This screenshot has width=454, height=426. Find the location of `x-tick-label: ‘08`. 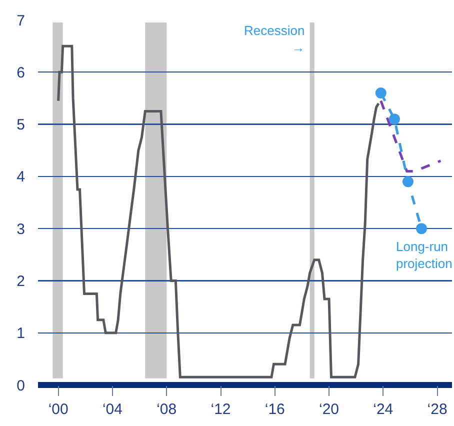

x-tick-label: ‘08 is located at coordinates (166, 409).